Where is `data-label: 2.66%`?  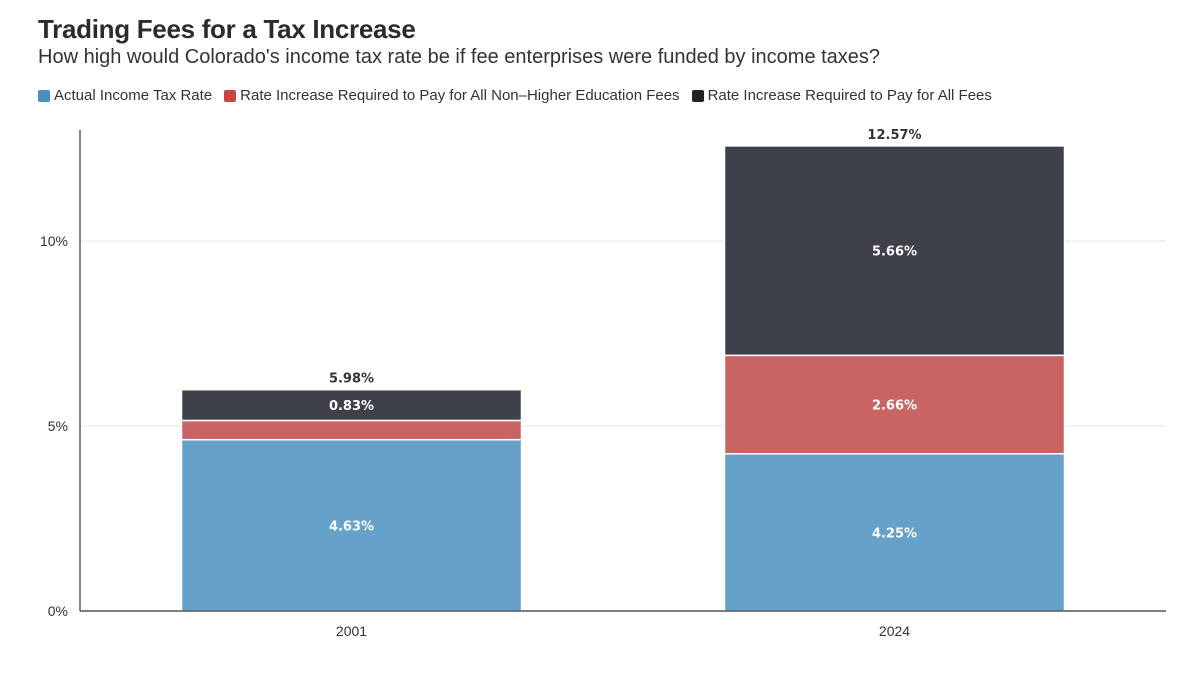
data-label: 2.66% is located at coordinates (894, 406).